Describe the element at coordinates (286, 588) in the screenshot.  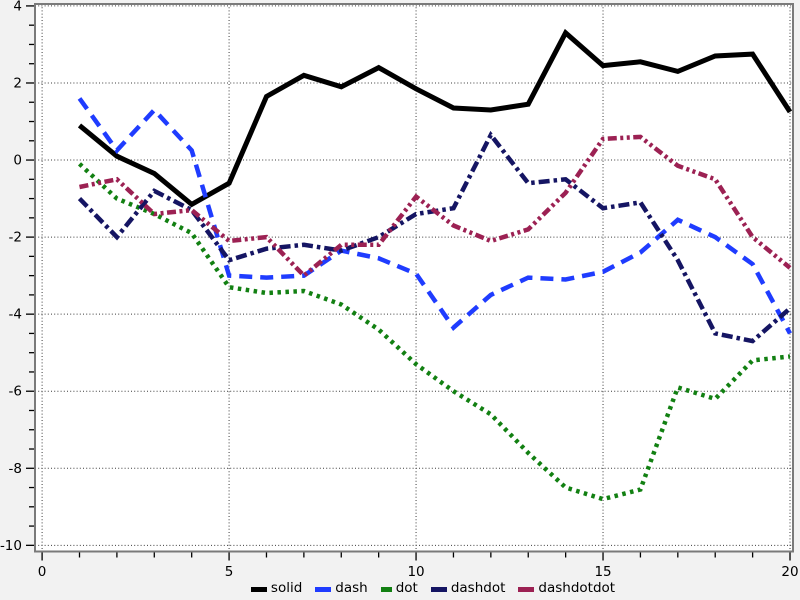
I see `legend-label-solid: solid` at that location.